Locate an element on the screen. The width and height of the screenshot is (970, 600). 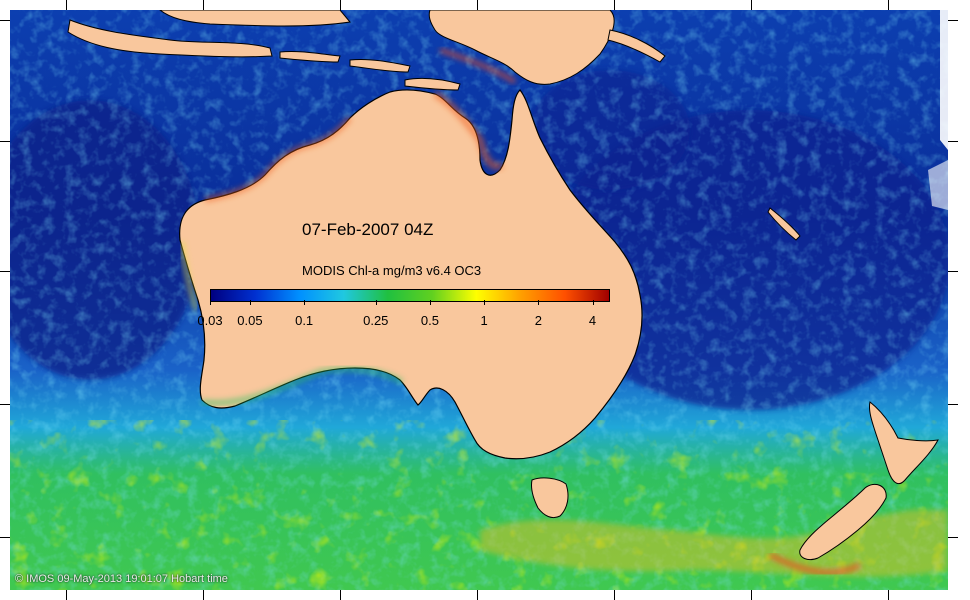
land-borneo is located at coordinates (255, 18).